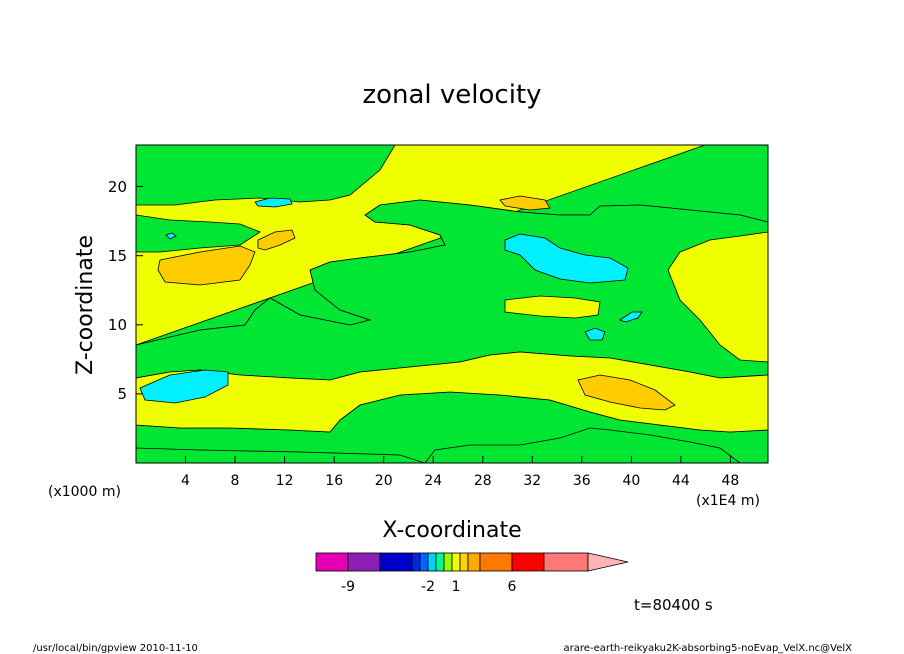 The image size is (904, 654). What do you see at coordinates (456, 587) in the screenshot?
I see `colorbar-label: 1` at bounding box center [456, 587].